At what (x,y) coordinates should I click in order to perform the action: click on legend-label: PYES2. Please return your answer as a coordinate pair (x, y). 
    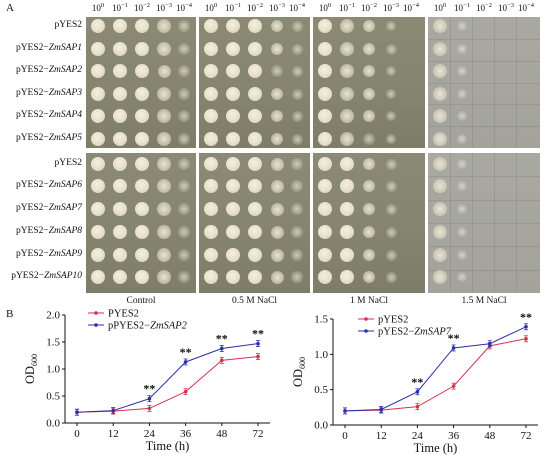
    Looking at the image, I should click on (123, 314).